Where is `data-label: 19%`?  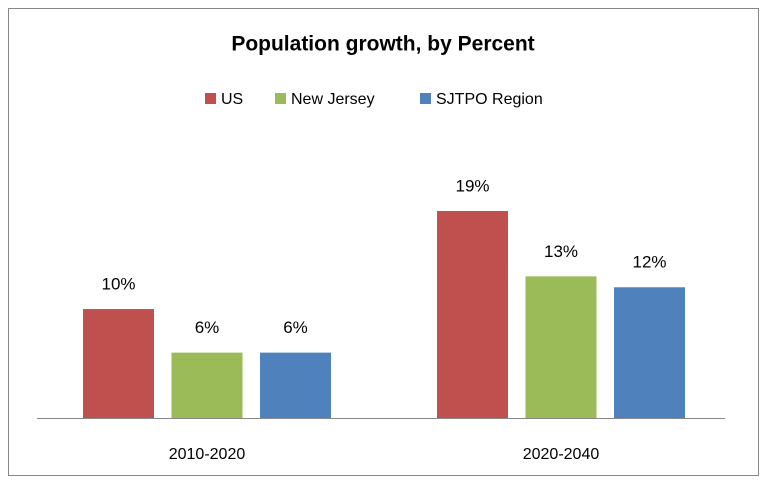 data-label: 19% is located at coordinates (472, 185).